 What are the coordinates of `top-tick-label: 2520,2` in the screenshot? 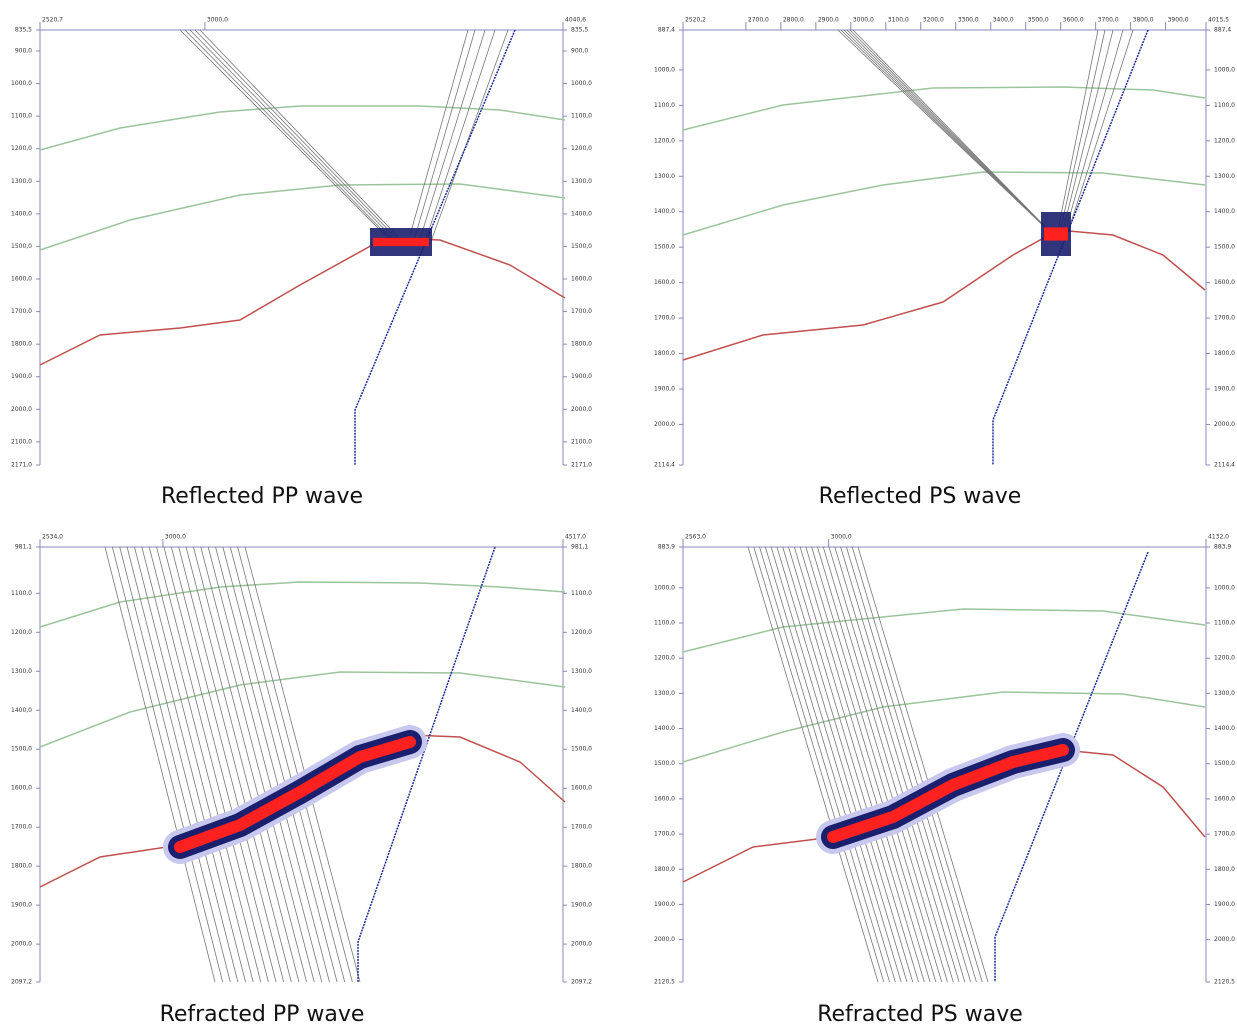 It's located at (695, 20).